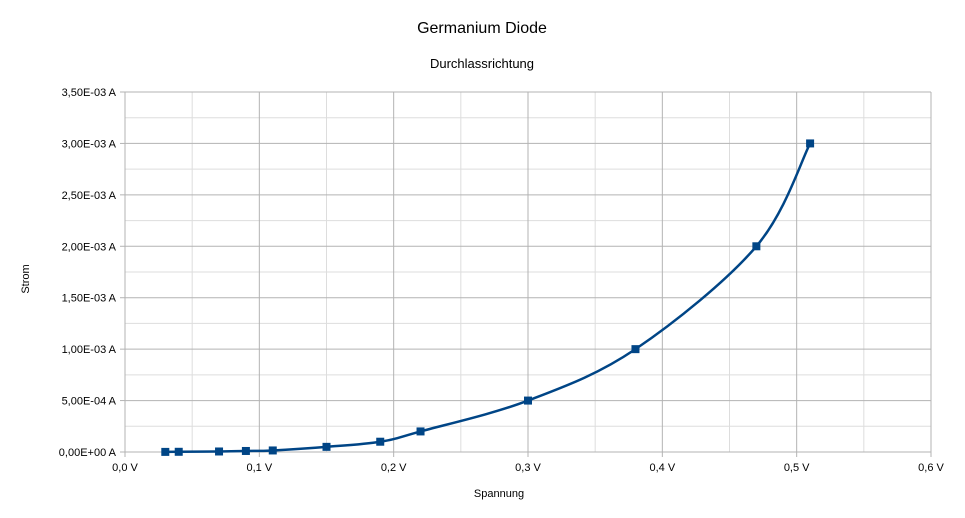  I want to click on x-axis-label: Spannung, so click(499, 494).